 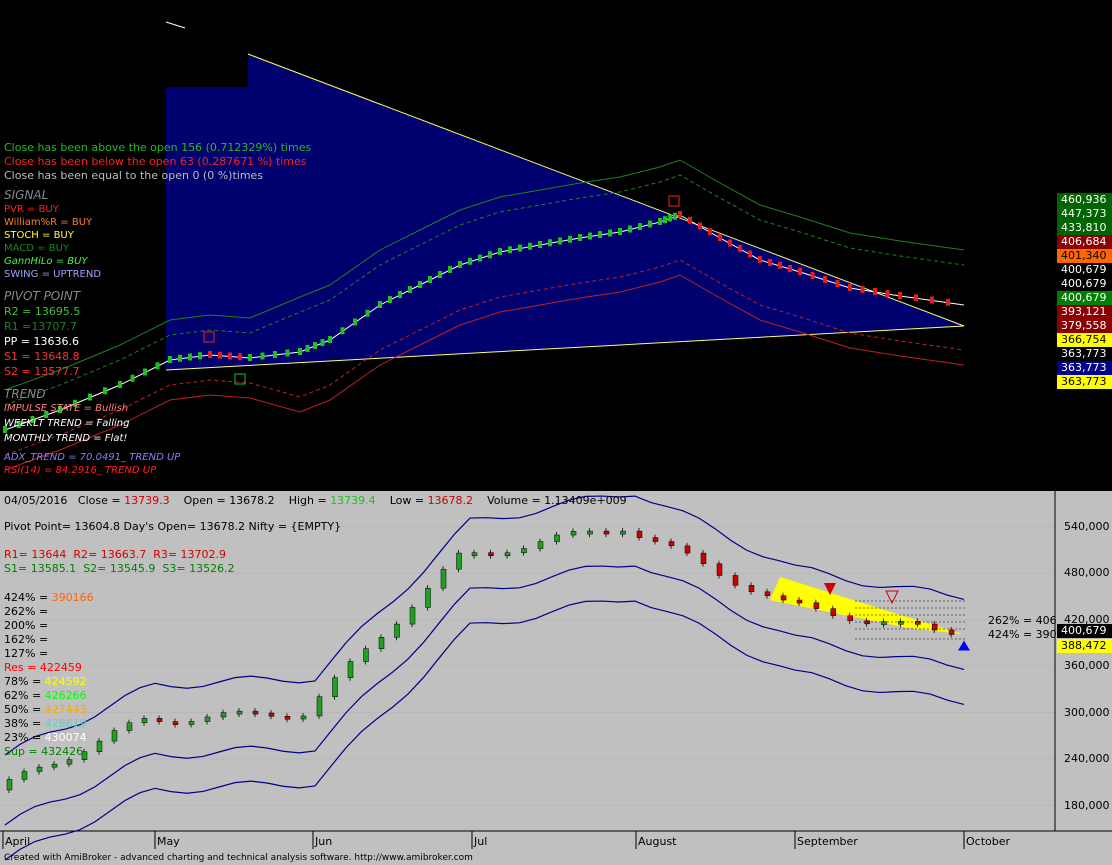 What do you see at coordinates (23, 709) in the screenshot?
I see `retracement-label: 50% =` at bounding box center [23, 709].